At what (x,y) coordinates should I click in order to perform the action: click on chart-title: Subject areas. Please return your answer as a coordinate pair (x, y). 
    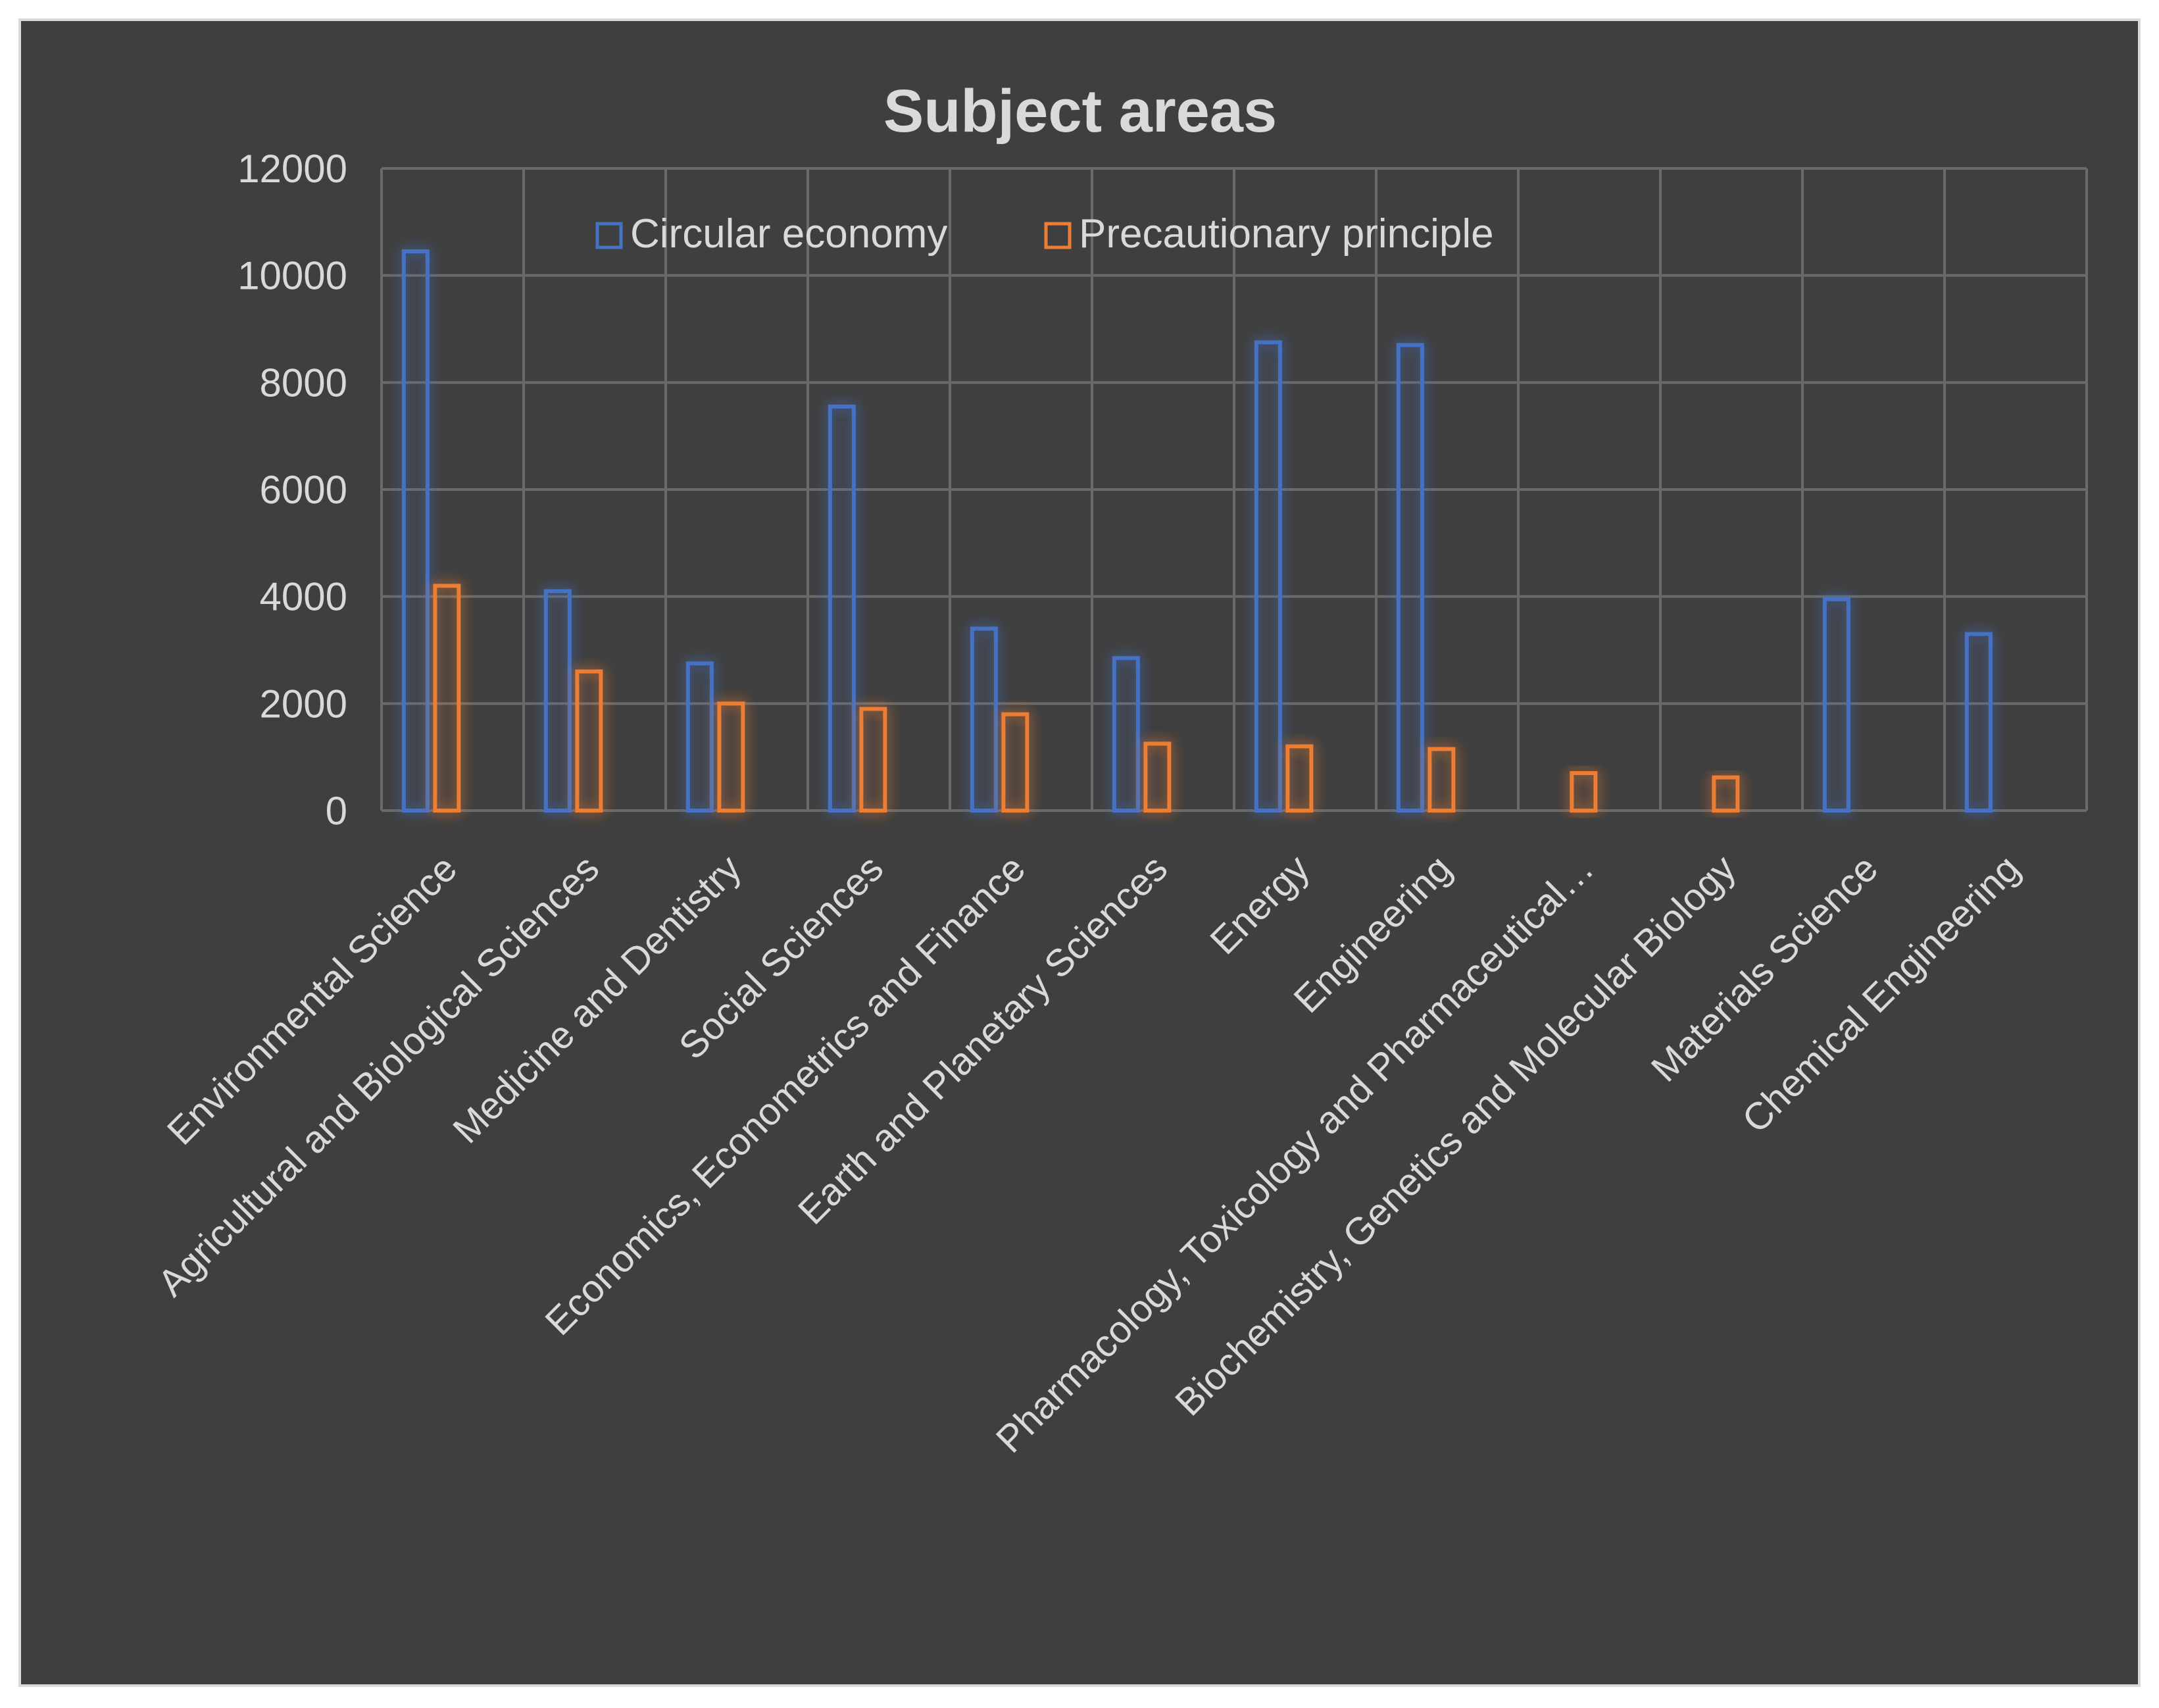
    Looking at the image, I should click on (1080, 111).